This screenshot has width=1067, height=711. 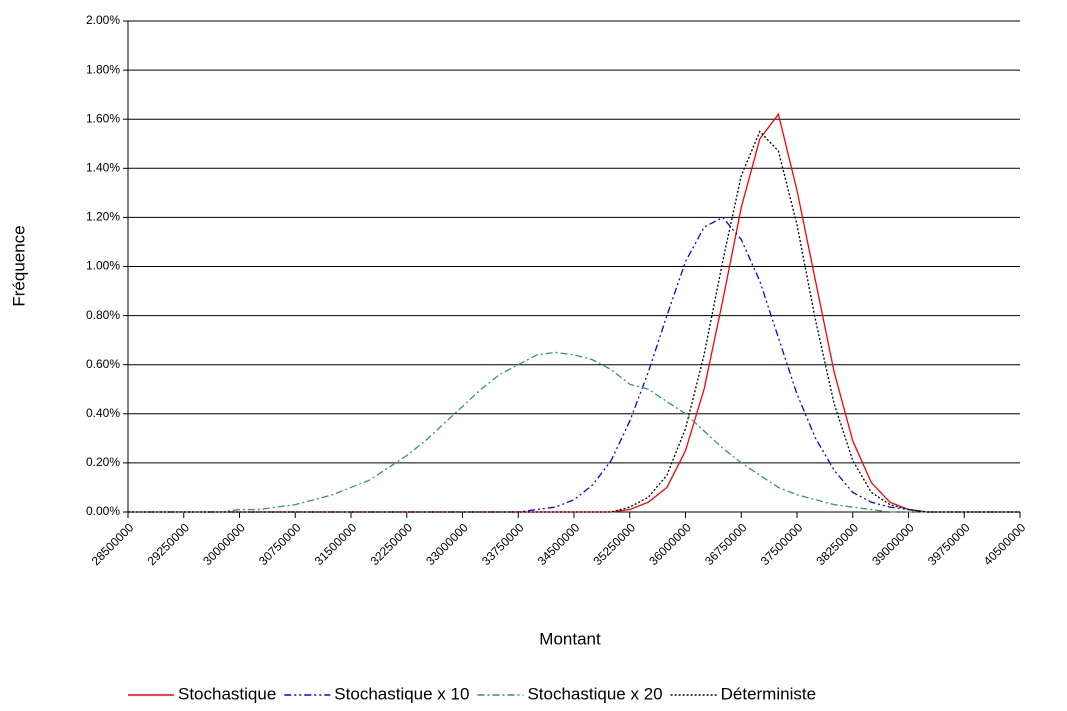 I want to click on x-tick-label: 39750000, so click(x=949, y=544).